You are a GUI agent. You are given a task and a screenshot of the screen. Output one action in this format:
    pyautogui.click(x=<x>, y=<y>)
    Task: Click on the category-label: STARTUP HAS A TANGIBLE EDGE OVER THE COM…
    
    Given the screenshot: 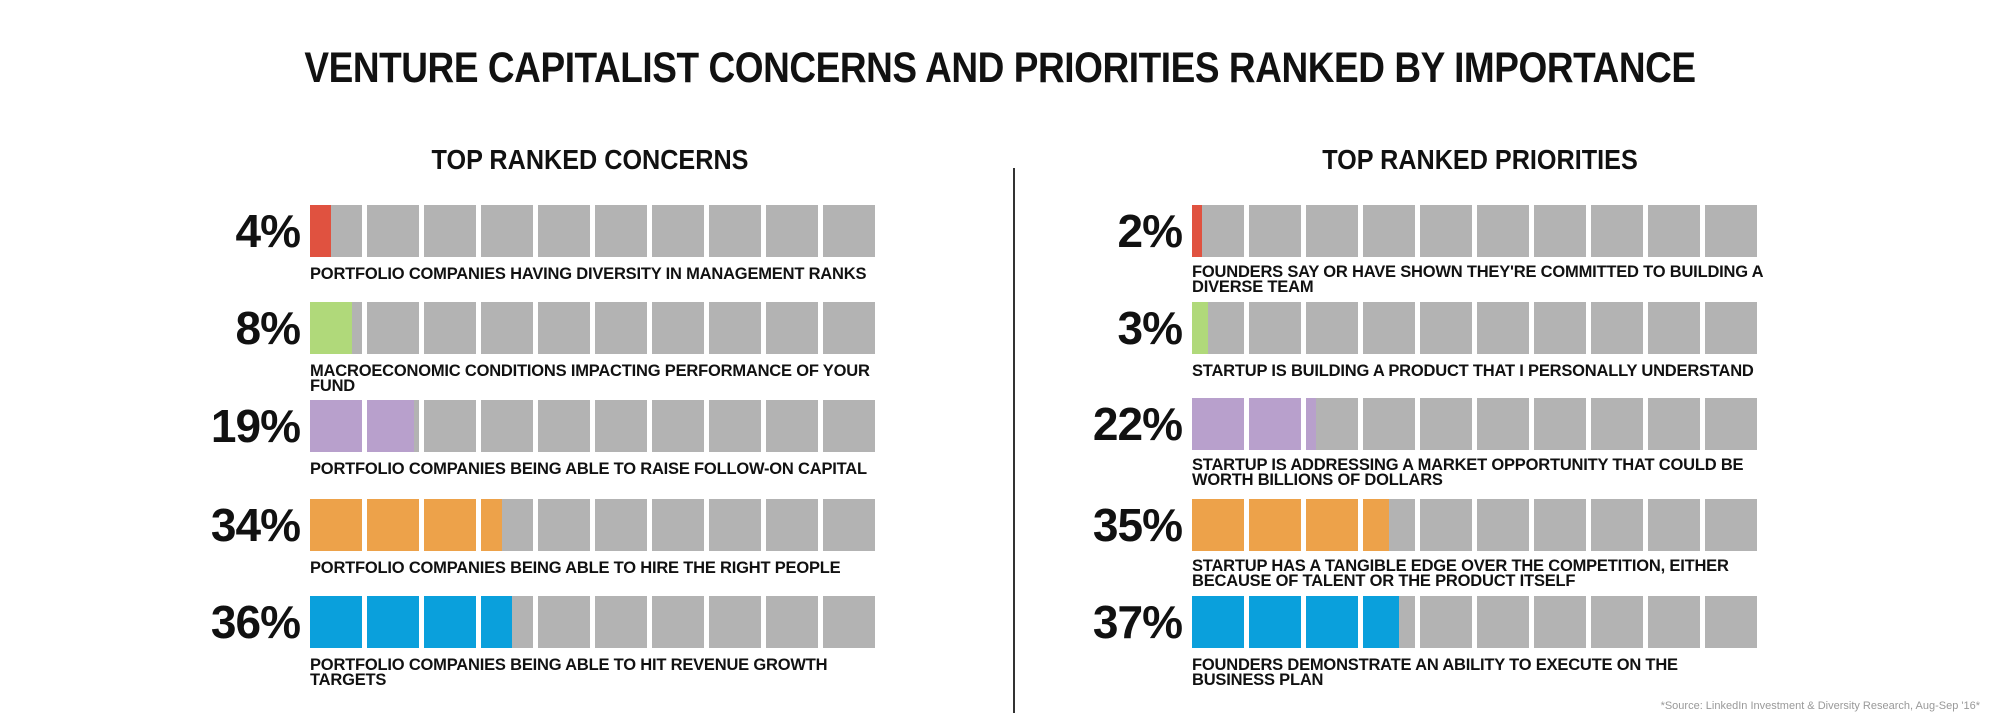 What is the action you would take?
    pyautogui.click(x=1460, y=573)
    